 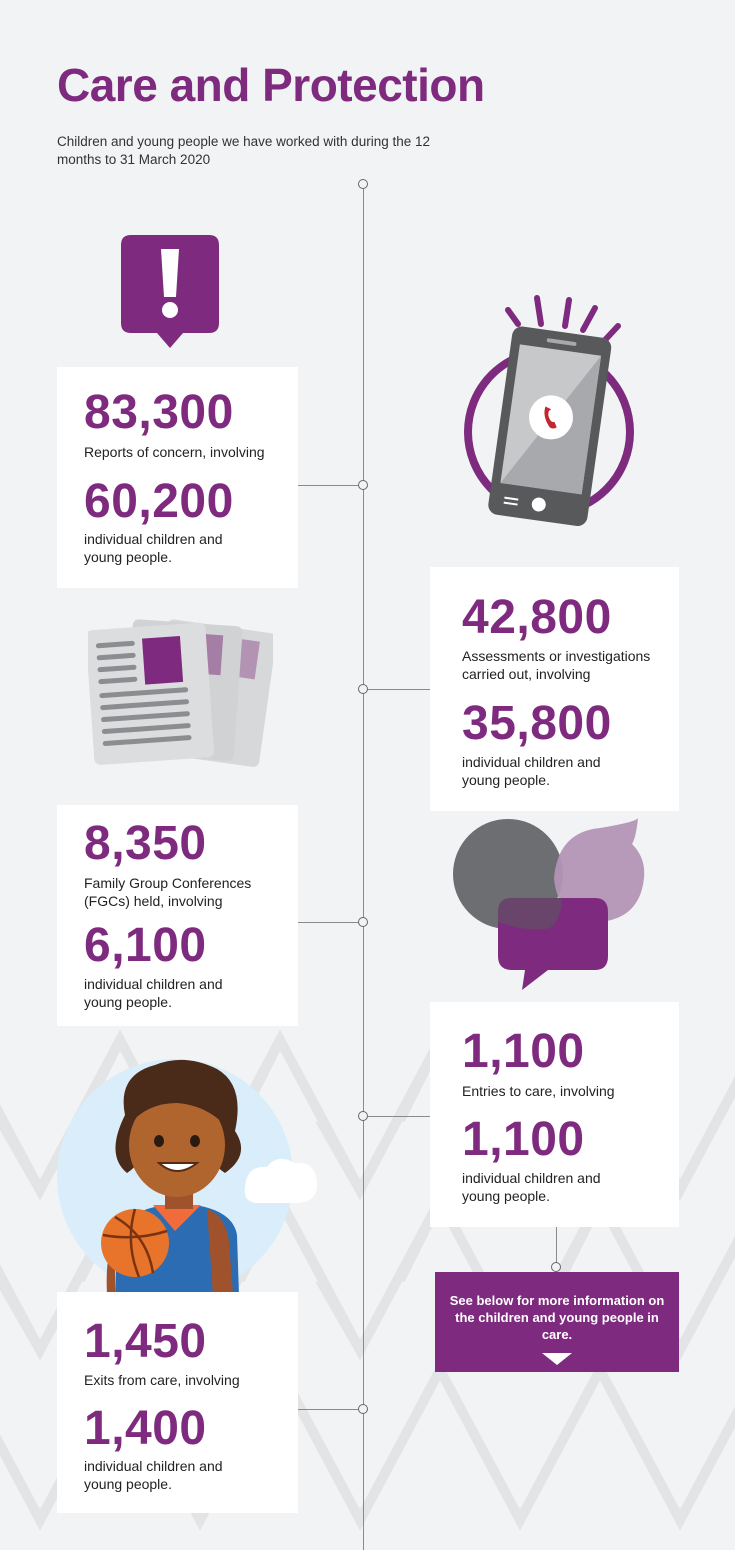 What do you see at coordinates (271, 85) in the screenshot?
I see `page-title: Care and Protection` at bounding box center [271, 85].